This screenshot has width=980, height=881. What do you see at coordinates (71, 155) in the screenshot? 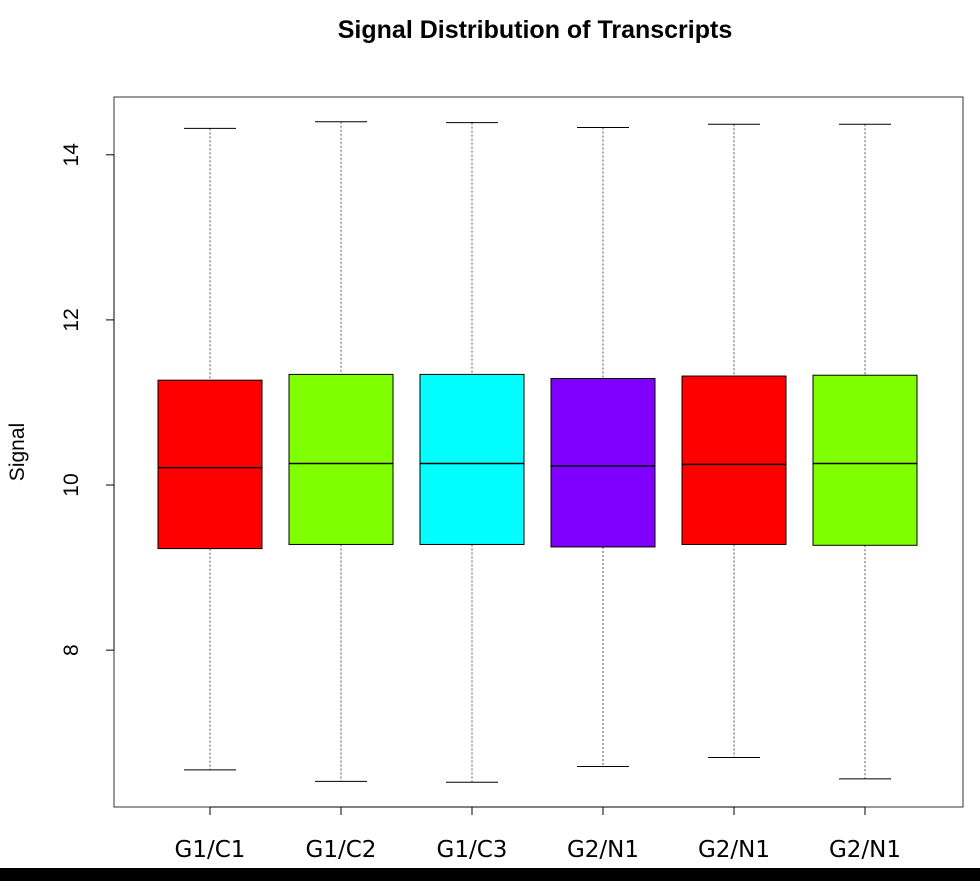
I see `y-tick-label: 14` at bounding box center [71, 155].